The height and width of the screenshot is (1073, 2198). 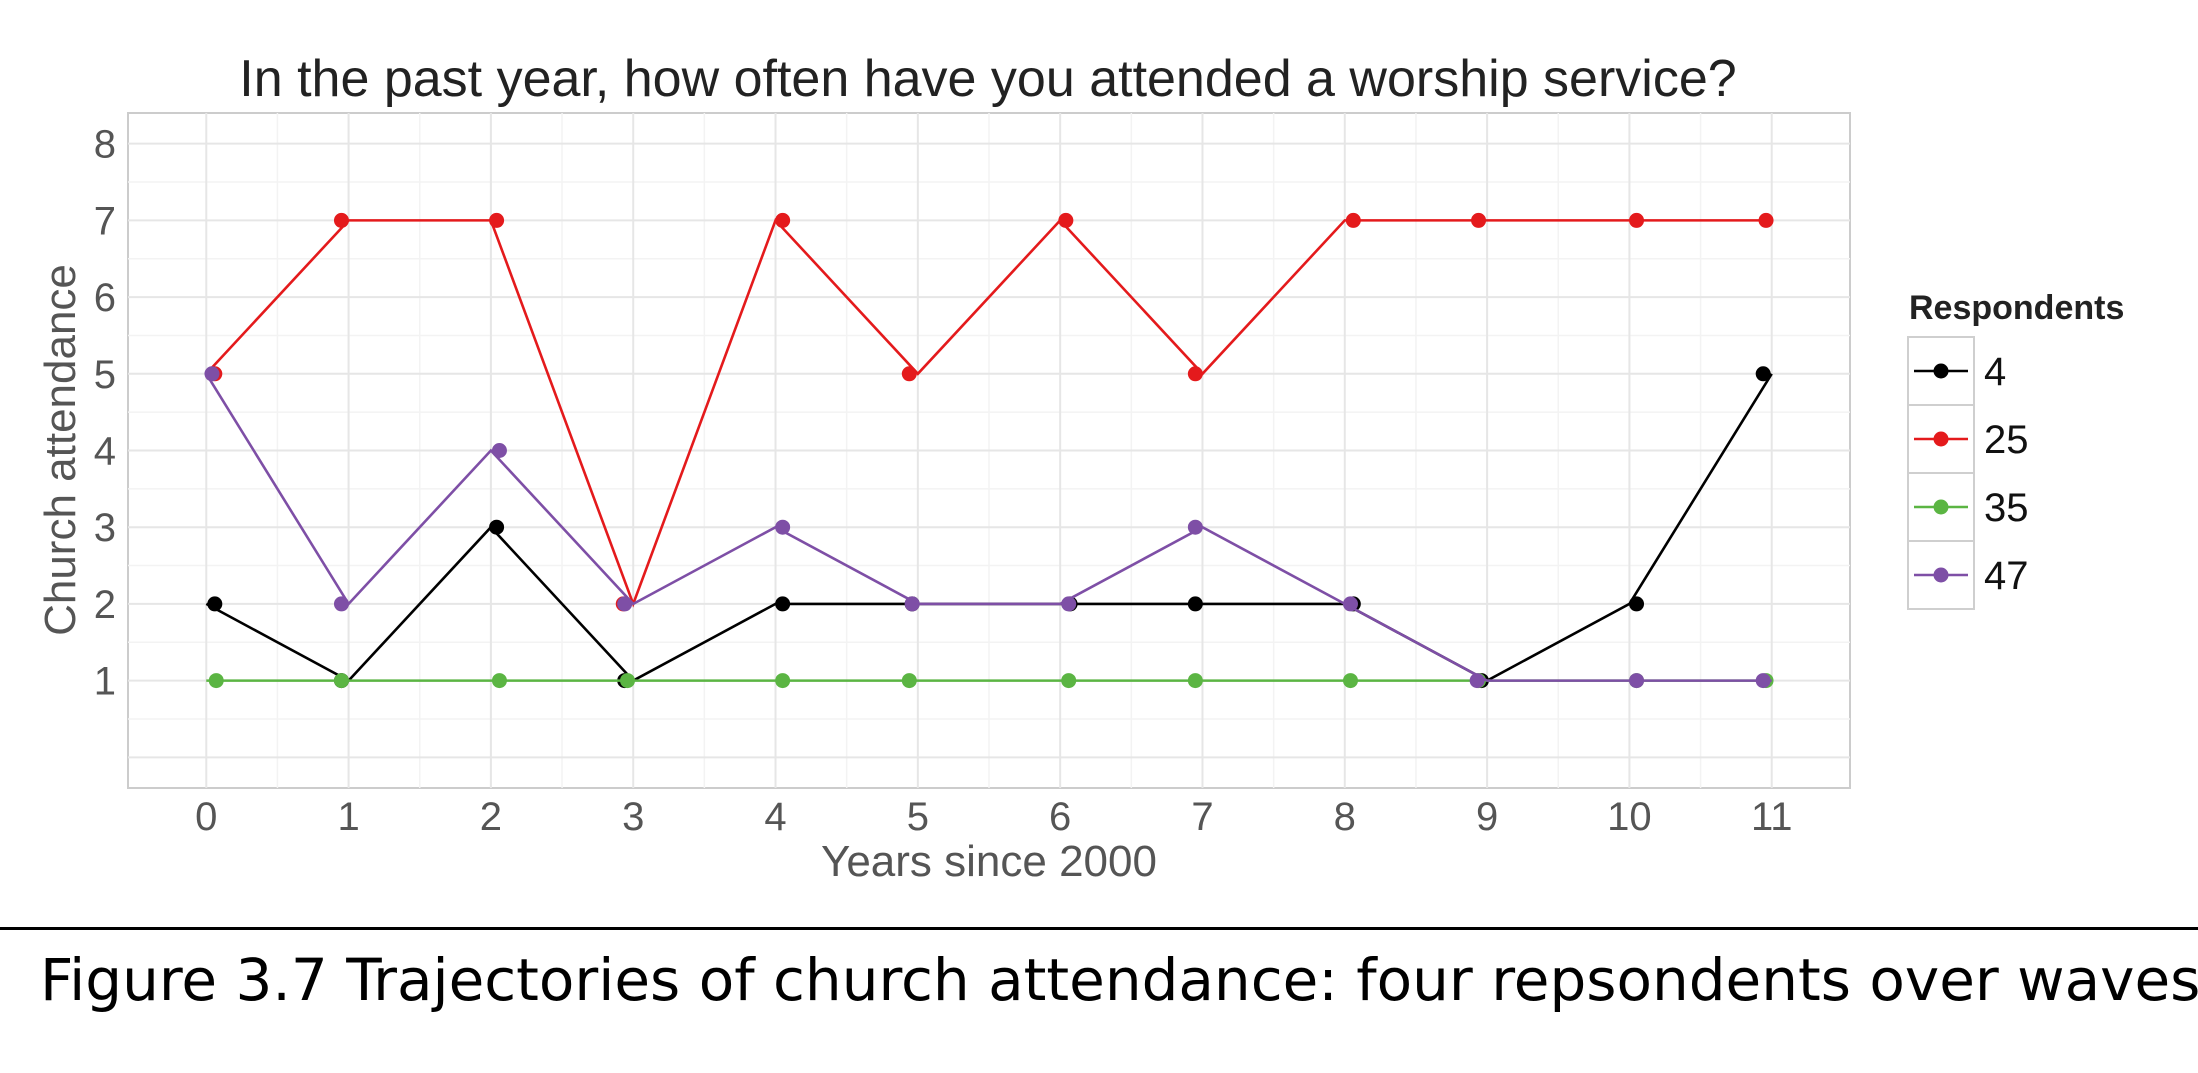 What do you see at coordinates (60, 450) in the screenshot?
I see `y-axis-label: Church attendance` at bounding box center [60, 450].